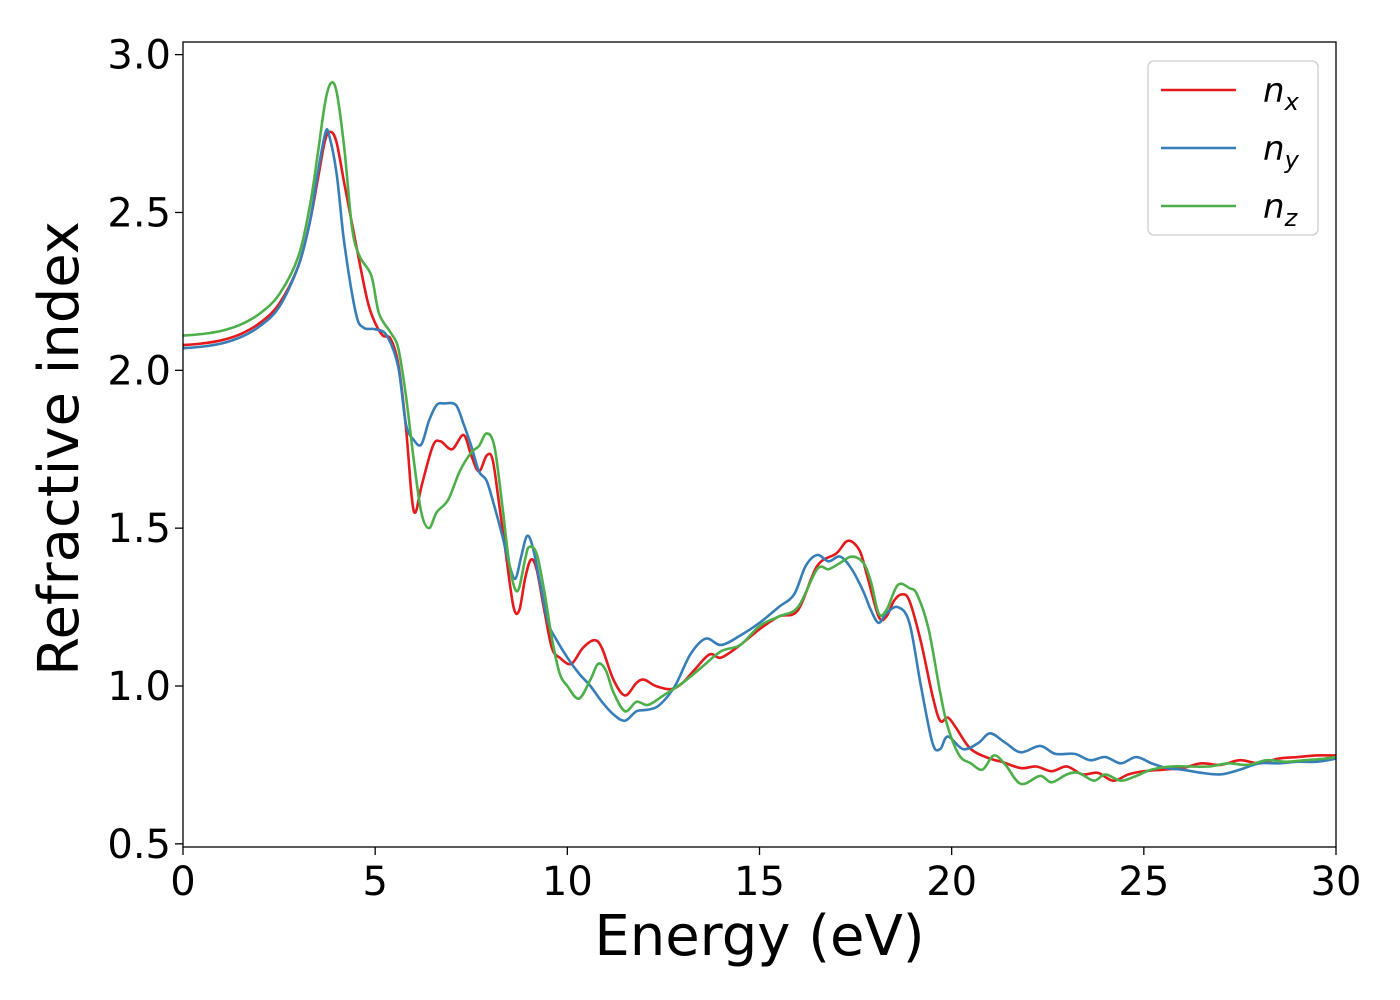 Image resolution: width=1400 pixels, height=1000 pixels. What do you see at coordinates (1281, 151) in the screenshot?
I see `legend-label-y: ny` at bounding box center [1281, 151].